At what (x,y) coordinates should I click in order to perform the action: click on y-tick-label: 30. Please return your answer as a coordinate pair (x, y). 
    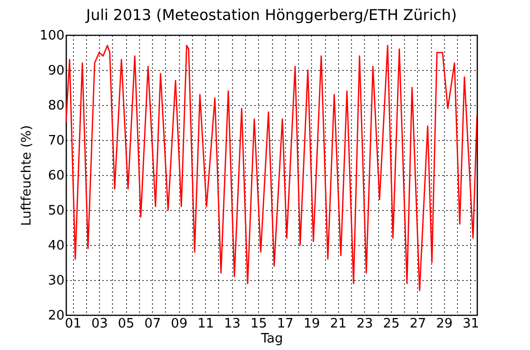
    Looking at the image, I should click on (56, 281).